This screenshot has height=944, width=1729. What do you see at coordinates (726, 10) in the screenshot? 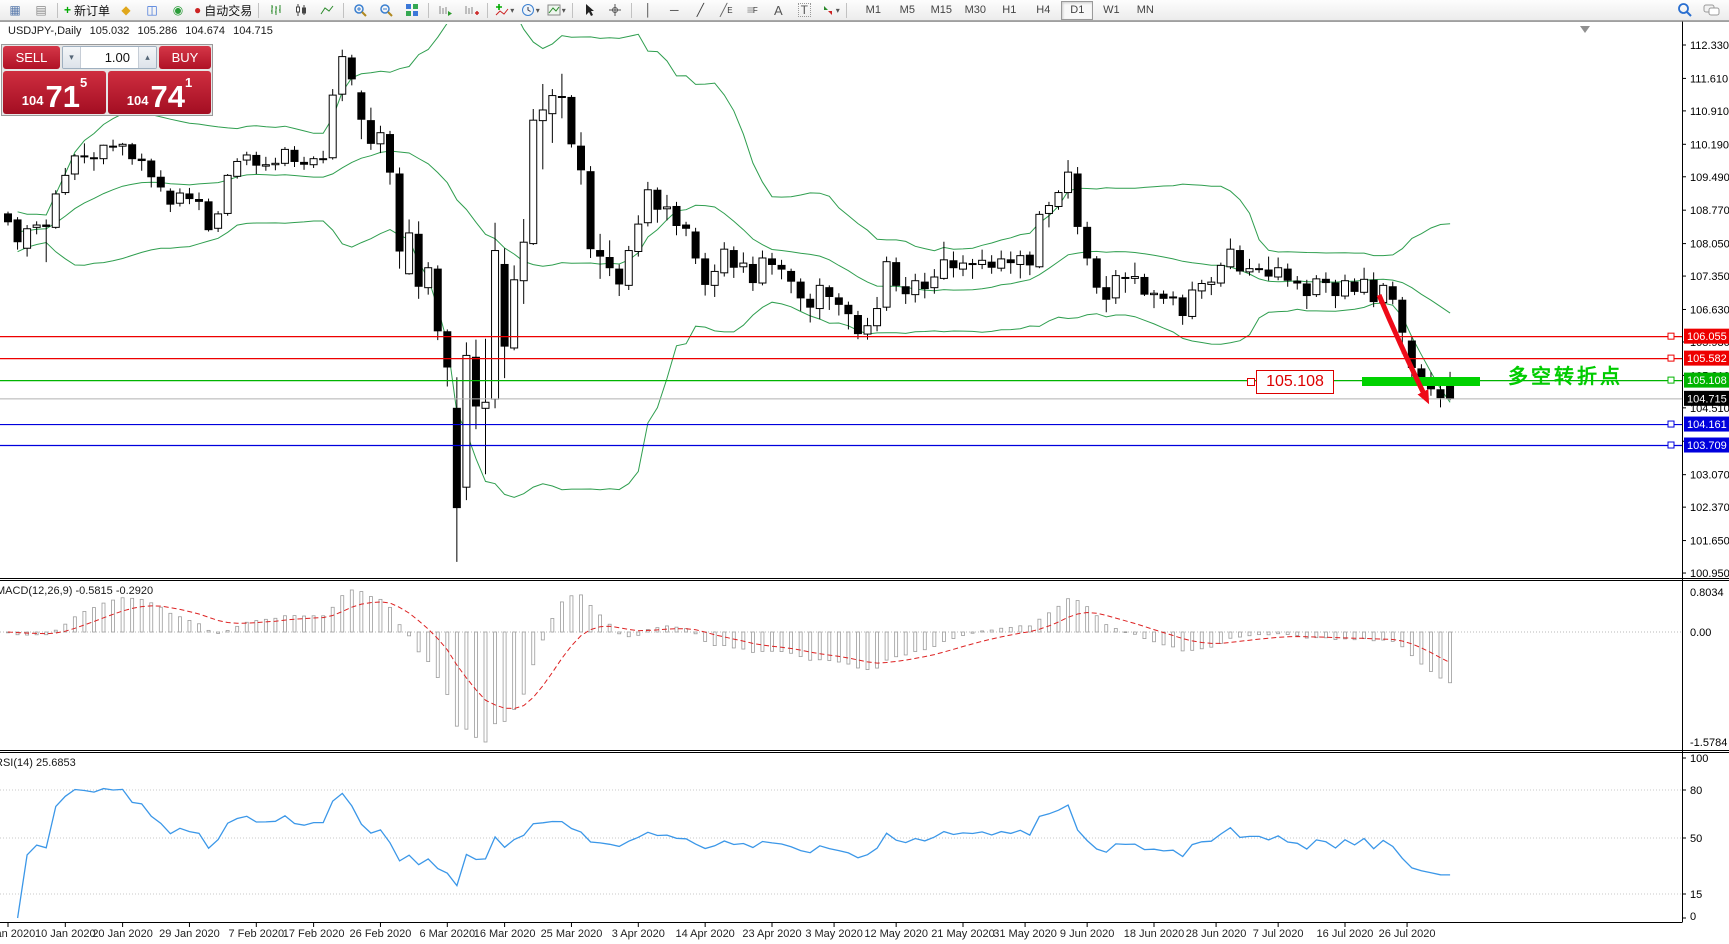
I see `equidistant-channel-button: ╱ E` at bounding box center [726, 10].